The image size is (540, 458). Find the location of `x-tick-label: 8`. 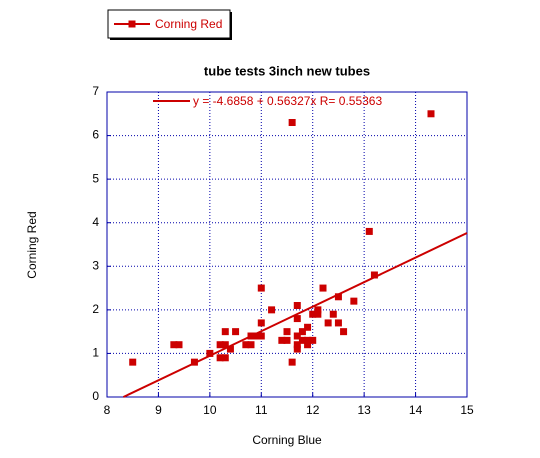

x-tick-label: 8 is located at coordinates (107, 410).